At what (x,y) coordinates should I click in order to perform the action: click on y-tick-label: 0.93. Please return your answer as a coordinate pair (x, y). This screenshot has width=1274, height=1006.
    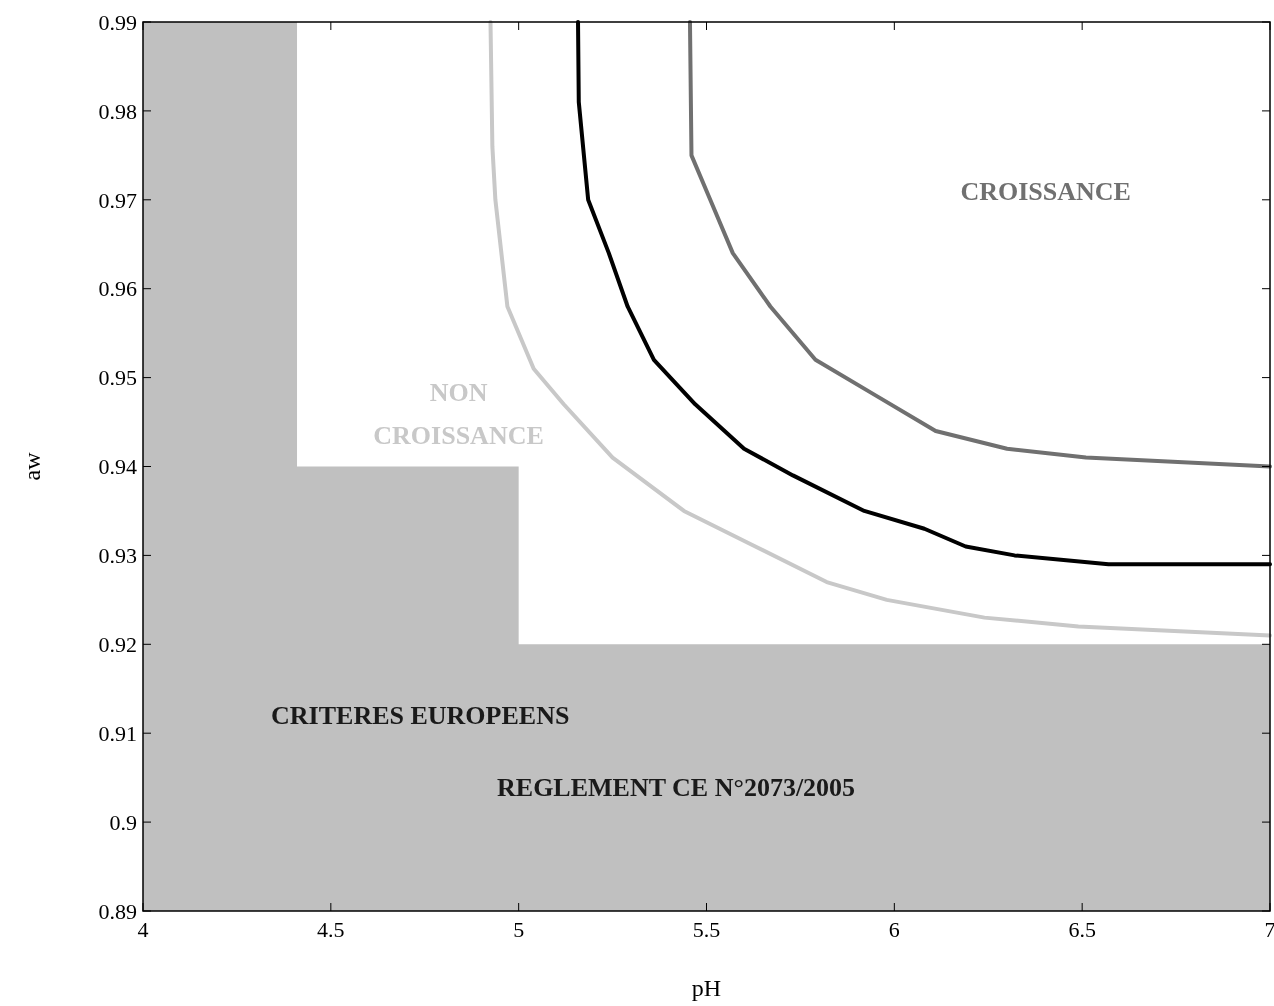
    Looking at the image, I should click on (117, 556).